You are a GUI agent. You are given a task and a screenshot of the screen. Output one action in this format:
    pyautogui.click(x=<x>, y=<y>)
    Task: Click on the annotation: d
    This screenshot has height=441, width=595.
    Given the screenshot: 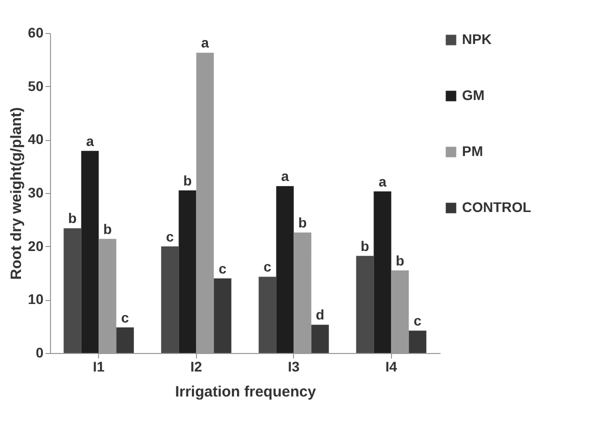 What is the action you would take?
    pyautogui.click(x=320, y=314)
    